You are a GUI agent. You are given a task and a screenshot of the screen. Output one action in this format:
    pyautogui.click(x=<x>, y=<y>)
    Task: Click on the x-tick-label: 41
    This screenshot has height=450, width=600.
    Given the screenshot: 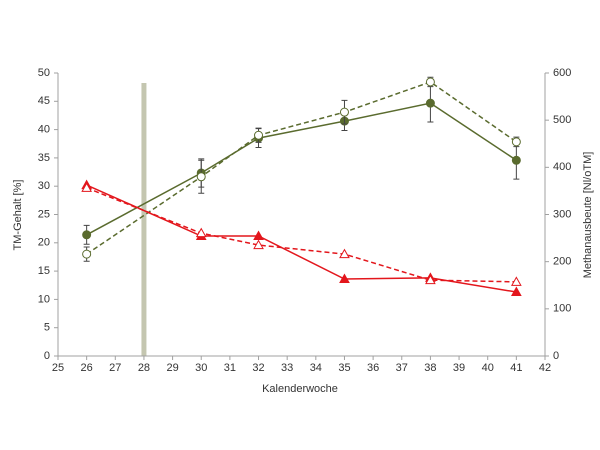 What is the action you would take?
    pyautogui.click(x=516, y=368)
    